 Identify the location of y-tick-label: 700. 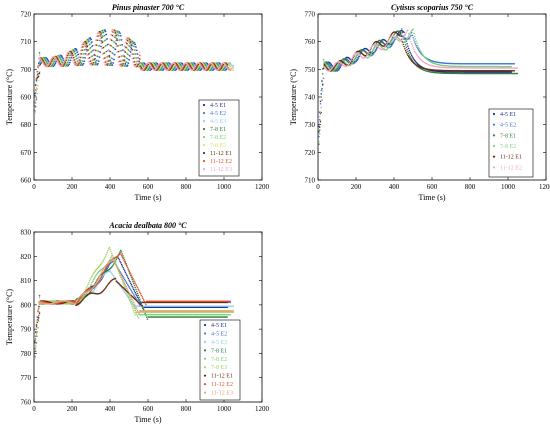
(26, 70).